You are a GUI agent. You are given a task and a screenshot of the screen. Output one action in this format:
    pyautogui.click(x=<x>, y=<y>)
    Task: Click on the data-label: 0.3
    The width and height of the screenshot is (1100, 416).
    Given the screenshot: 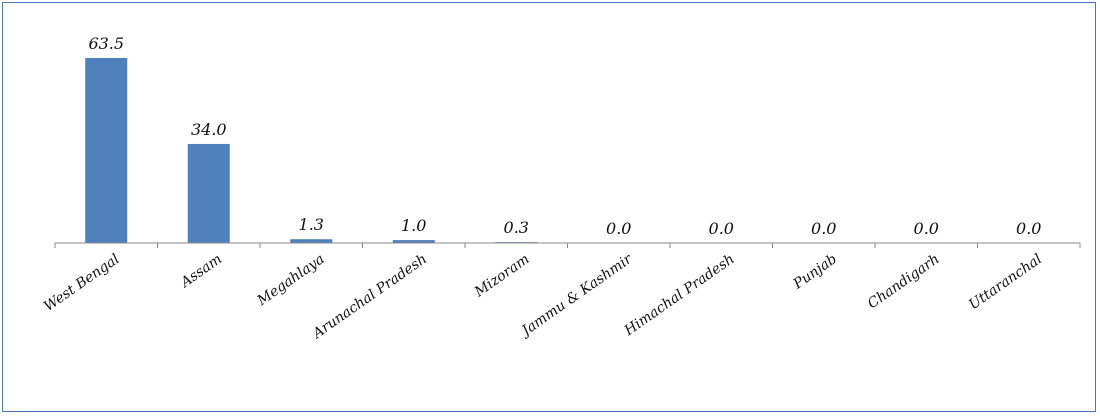 What is the action you would take?
    pyautogui.click(x=516, y=227)
    